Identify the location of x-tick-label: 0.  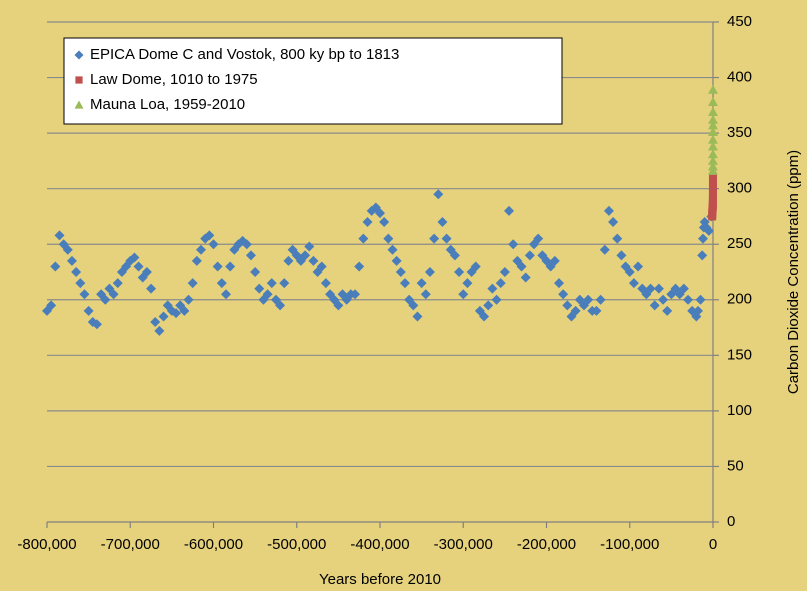
(713, 544).